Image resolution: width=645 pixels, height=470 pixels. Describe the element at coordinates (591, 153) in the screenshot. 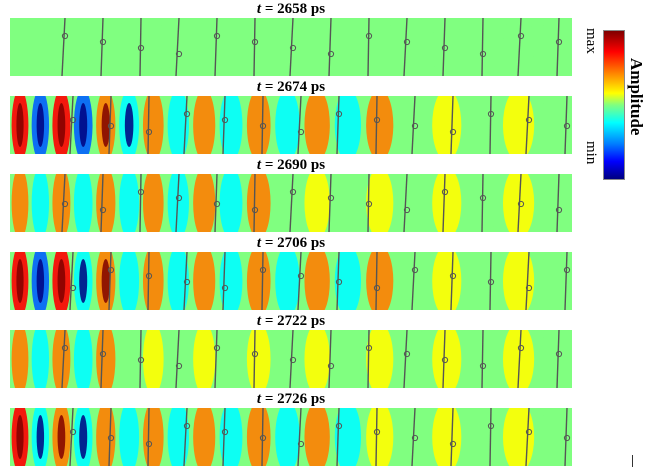

I see `colorbar-min-label: min` at that location.